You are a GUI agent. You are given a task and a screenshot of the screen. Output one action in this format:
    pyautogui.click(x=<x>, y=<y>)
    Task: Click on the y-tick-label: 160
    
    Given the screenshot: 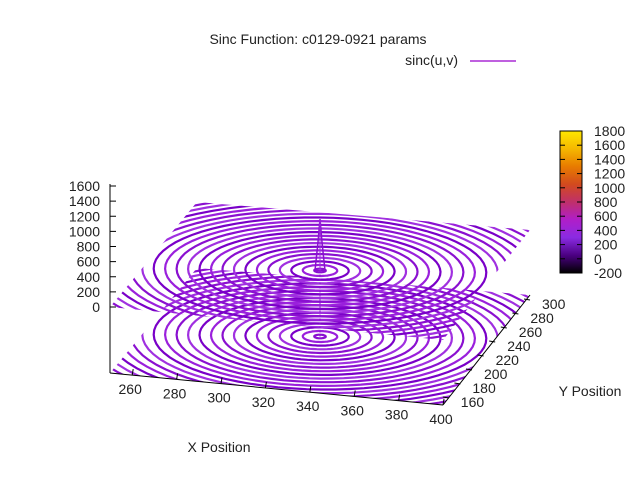 What is the action you would take?
    pyautogui.click(x=473, y=402)
    